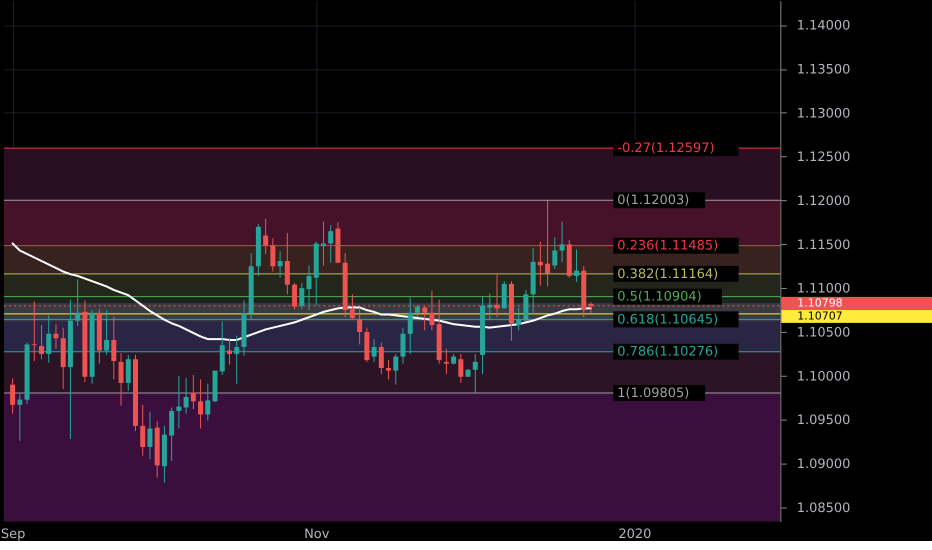 The image size is (932, 550). Describe the element at coordinates (823, 376) in the screenshot. I see `y-tick-label: 1.10000` at that location.